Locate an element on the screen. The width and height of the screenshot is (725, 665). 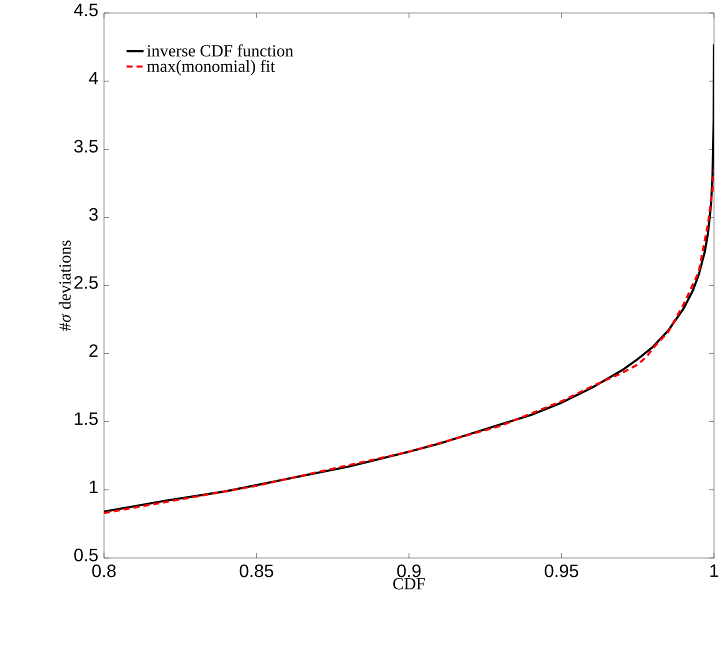
legend-label: inverse CDF function is located at coordinates (220, 50).